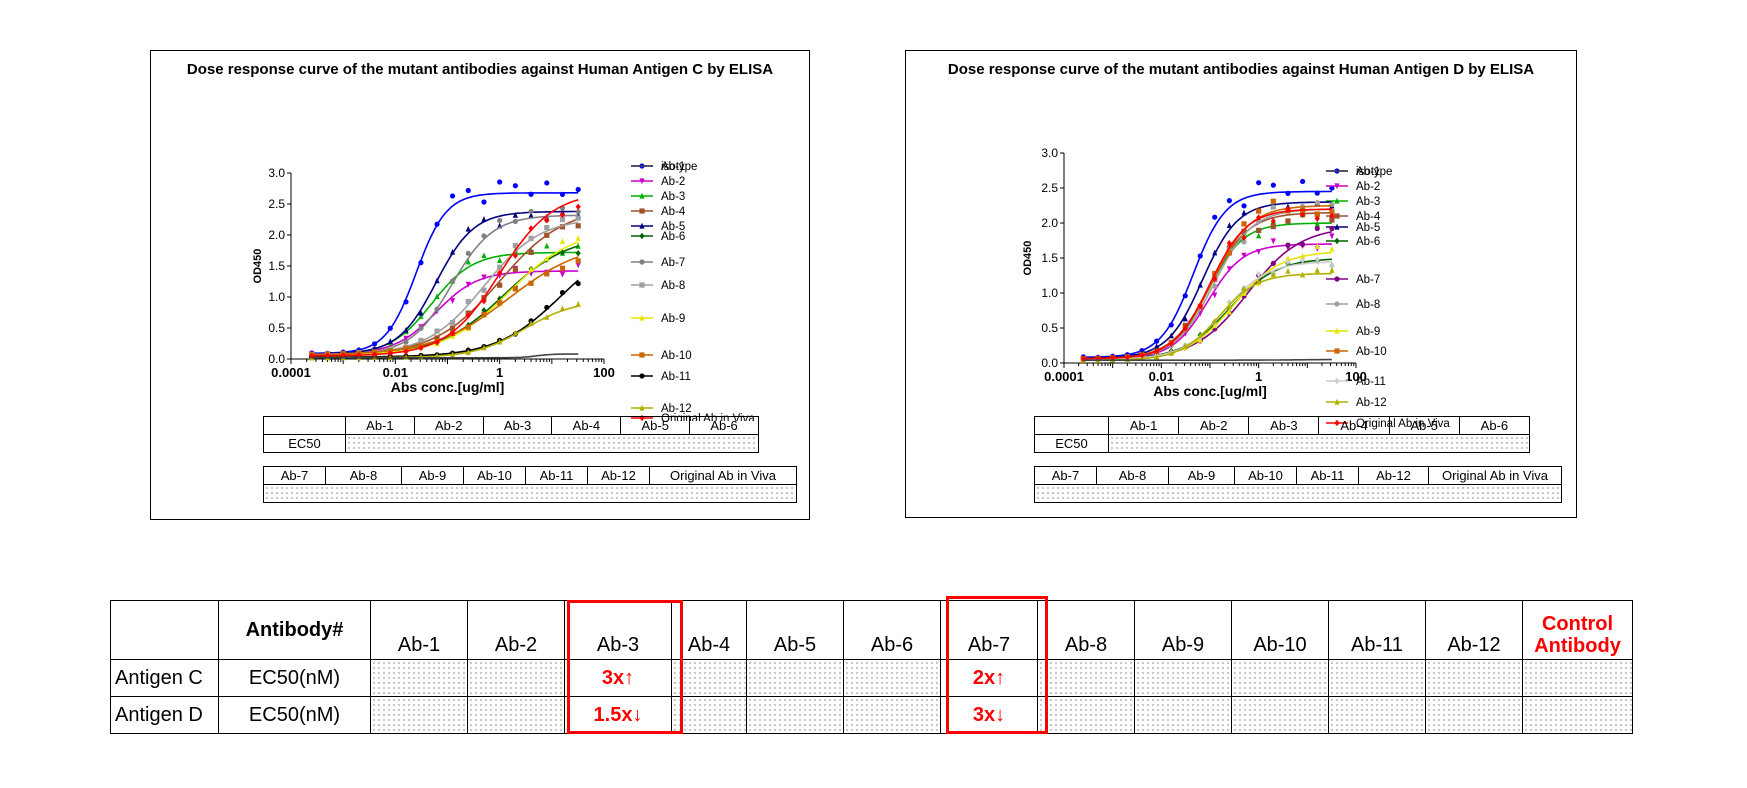 Image resolution: width=1747 pixels, height=788 pixels. I want to click on legend-label: Ab-12, so click(676, 409).